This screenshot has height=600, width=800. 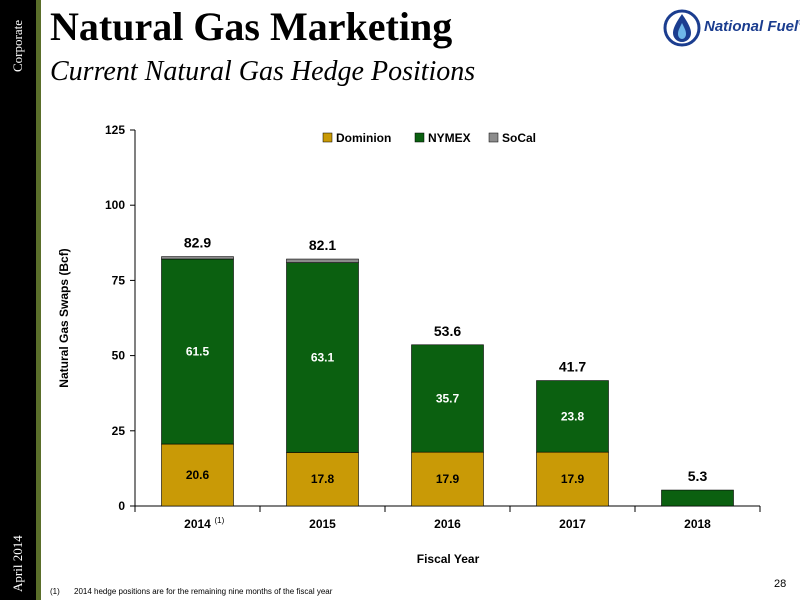 What do you see at coordinates (115, 130) in the screenshot?
I see `y-tick-label: 125` at bounding box center [115, 130].